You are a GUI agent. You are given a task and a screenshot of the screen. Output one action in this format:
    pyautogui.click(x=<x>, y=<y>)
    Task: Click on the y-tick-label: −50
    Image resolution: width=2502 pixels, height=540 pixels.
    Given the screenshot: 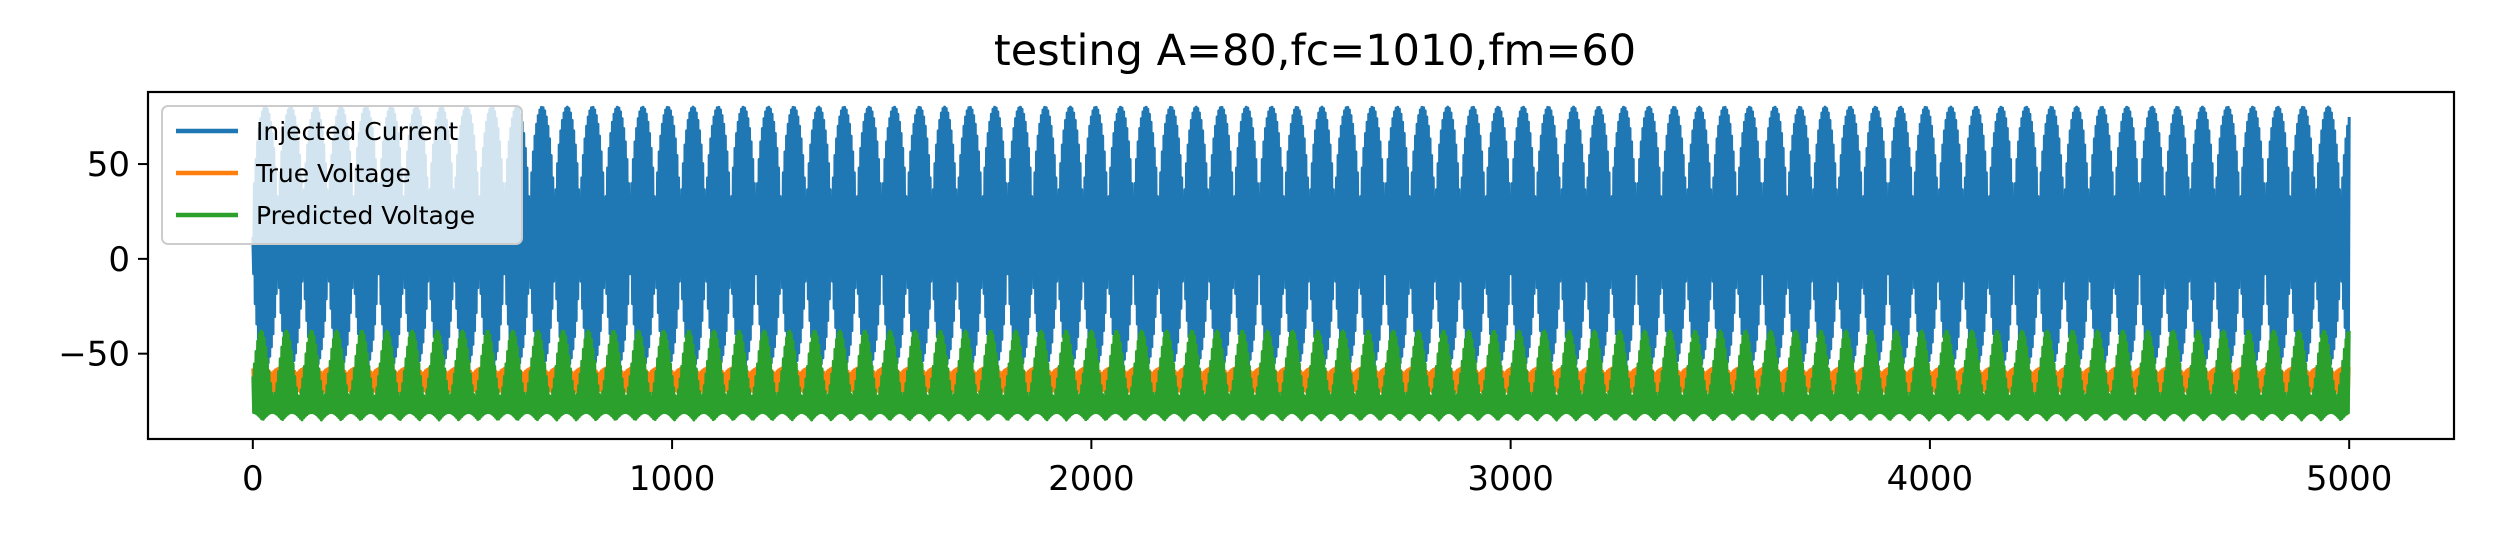 What is the action you would take?
    pyautogui.click(x=94, y=355)
    